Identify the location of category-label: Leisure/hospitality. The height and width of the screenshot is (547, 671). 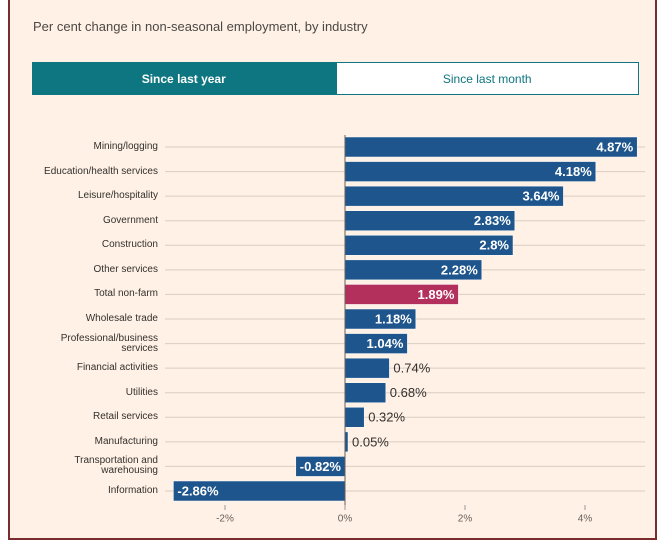
(117, 196).